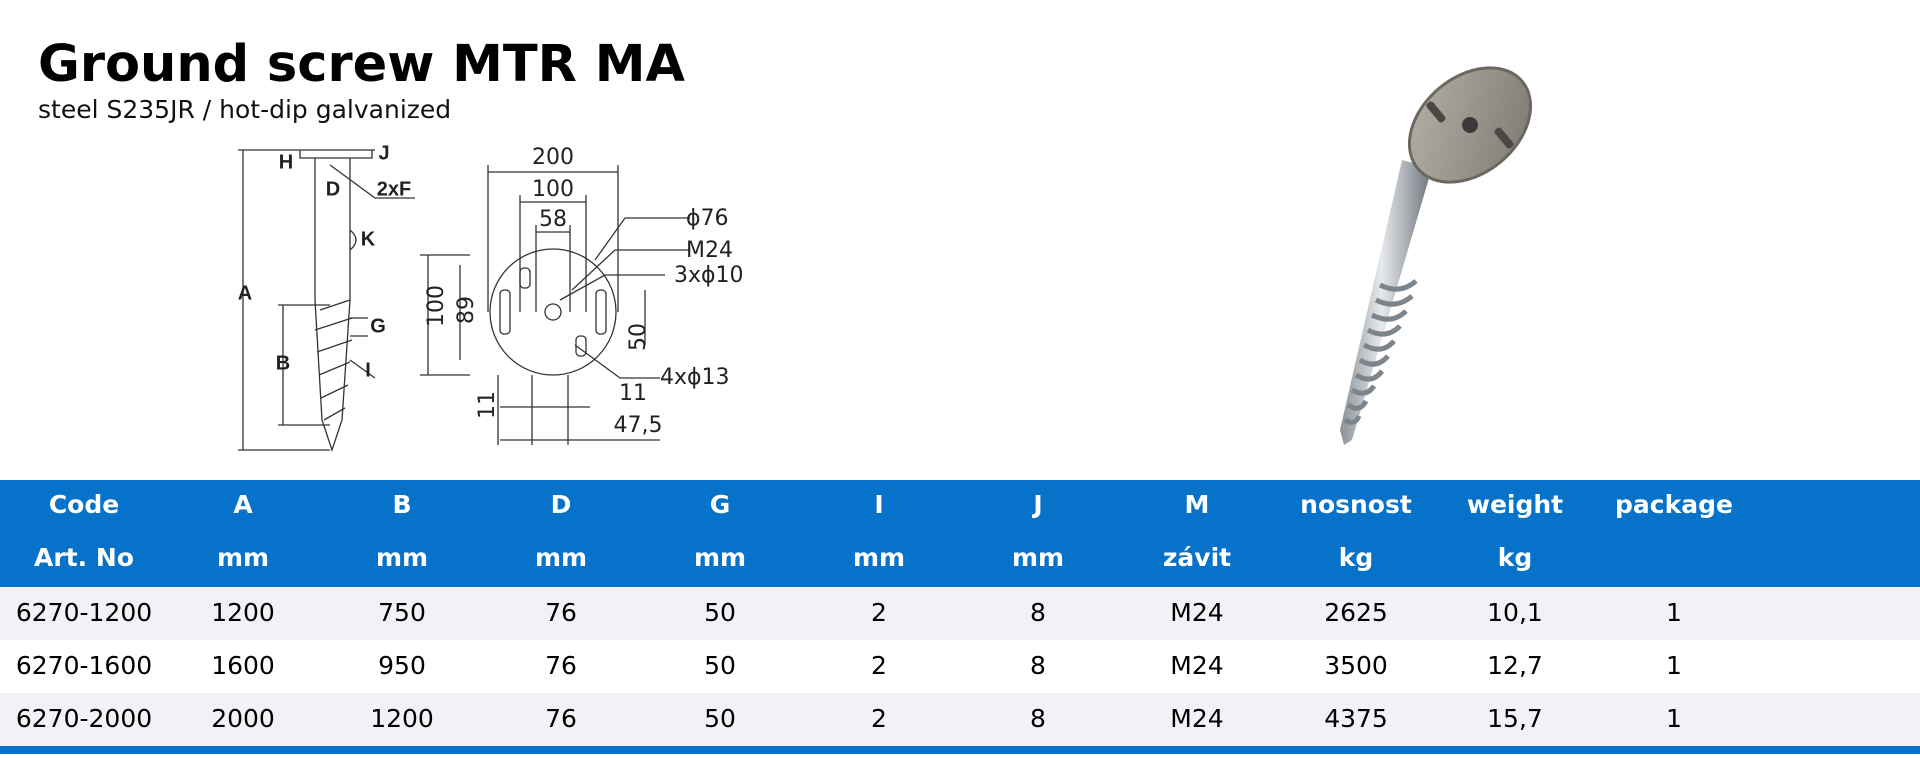  I want to click on table-cell: 3500, so click(1356, 665).